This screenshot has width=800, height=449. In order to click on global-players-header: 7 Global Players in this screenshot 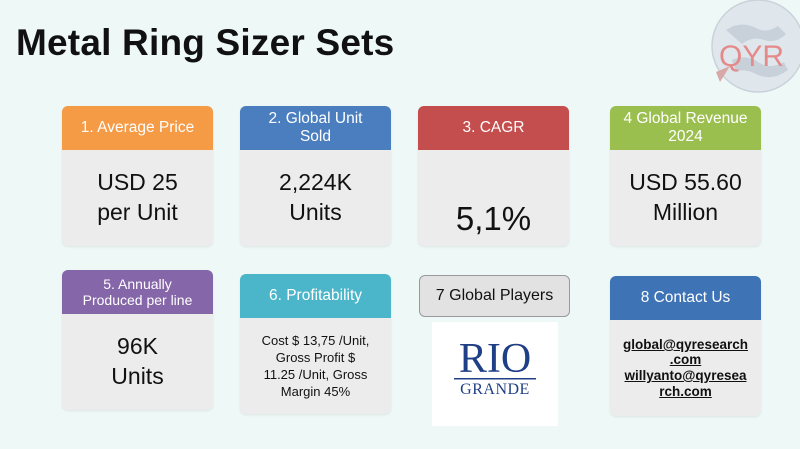, I will do `click(494, 296)`.